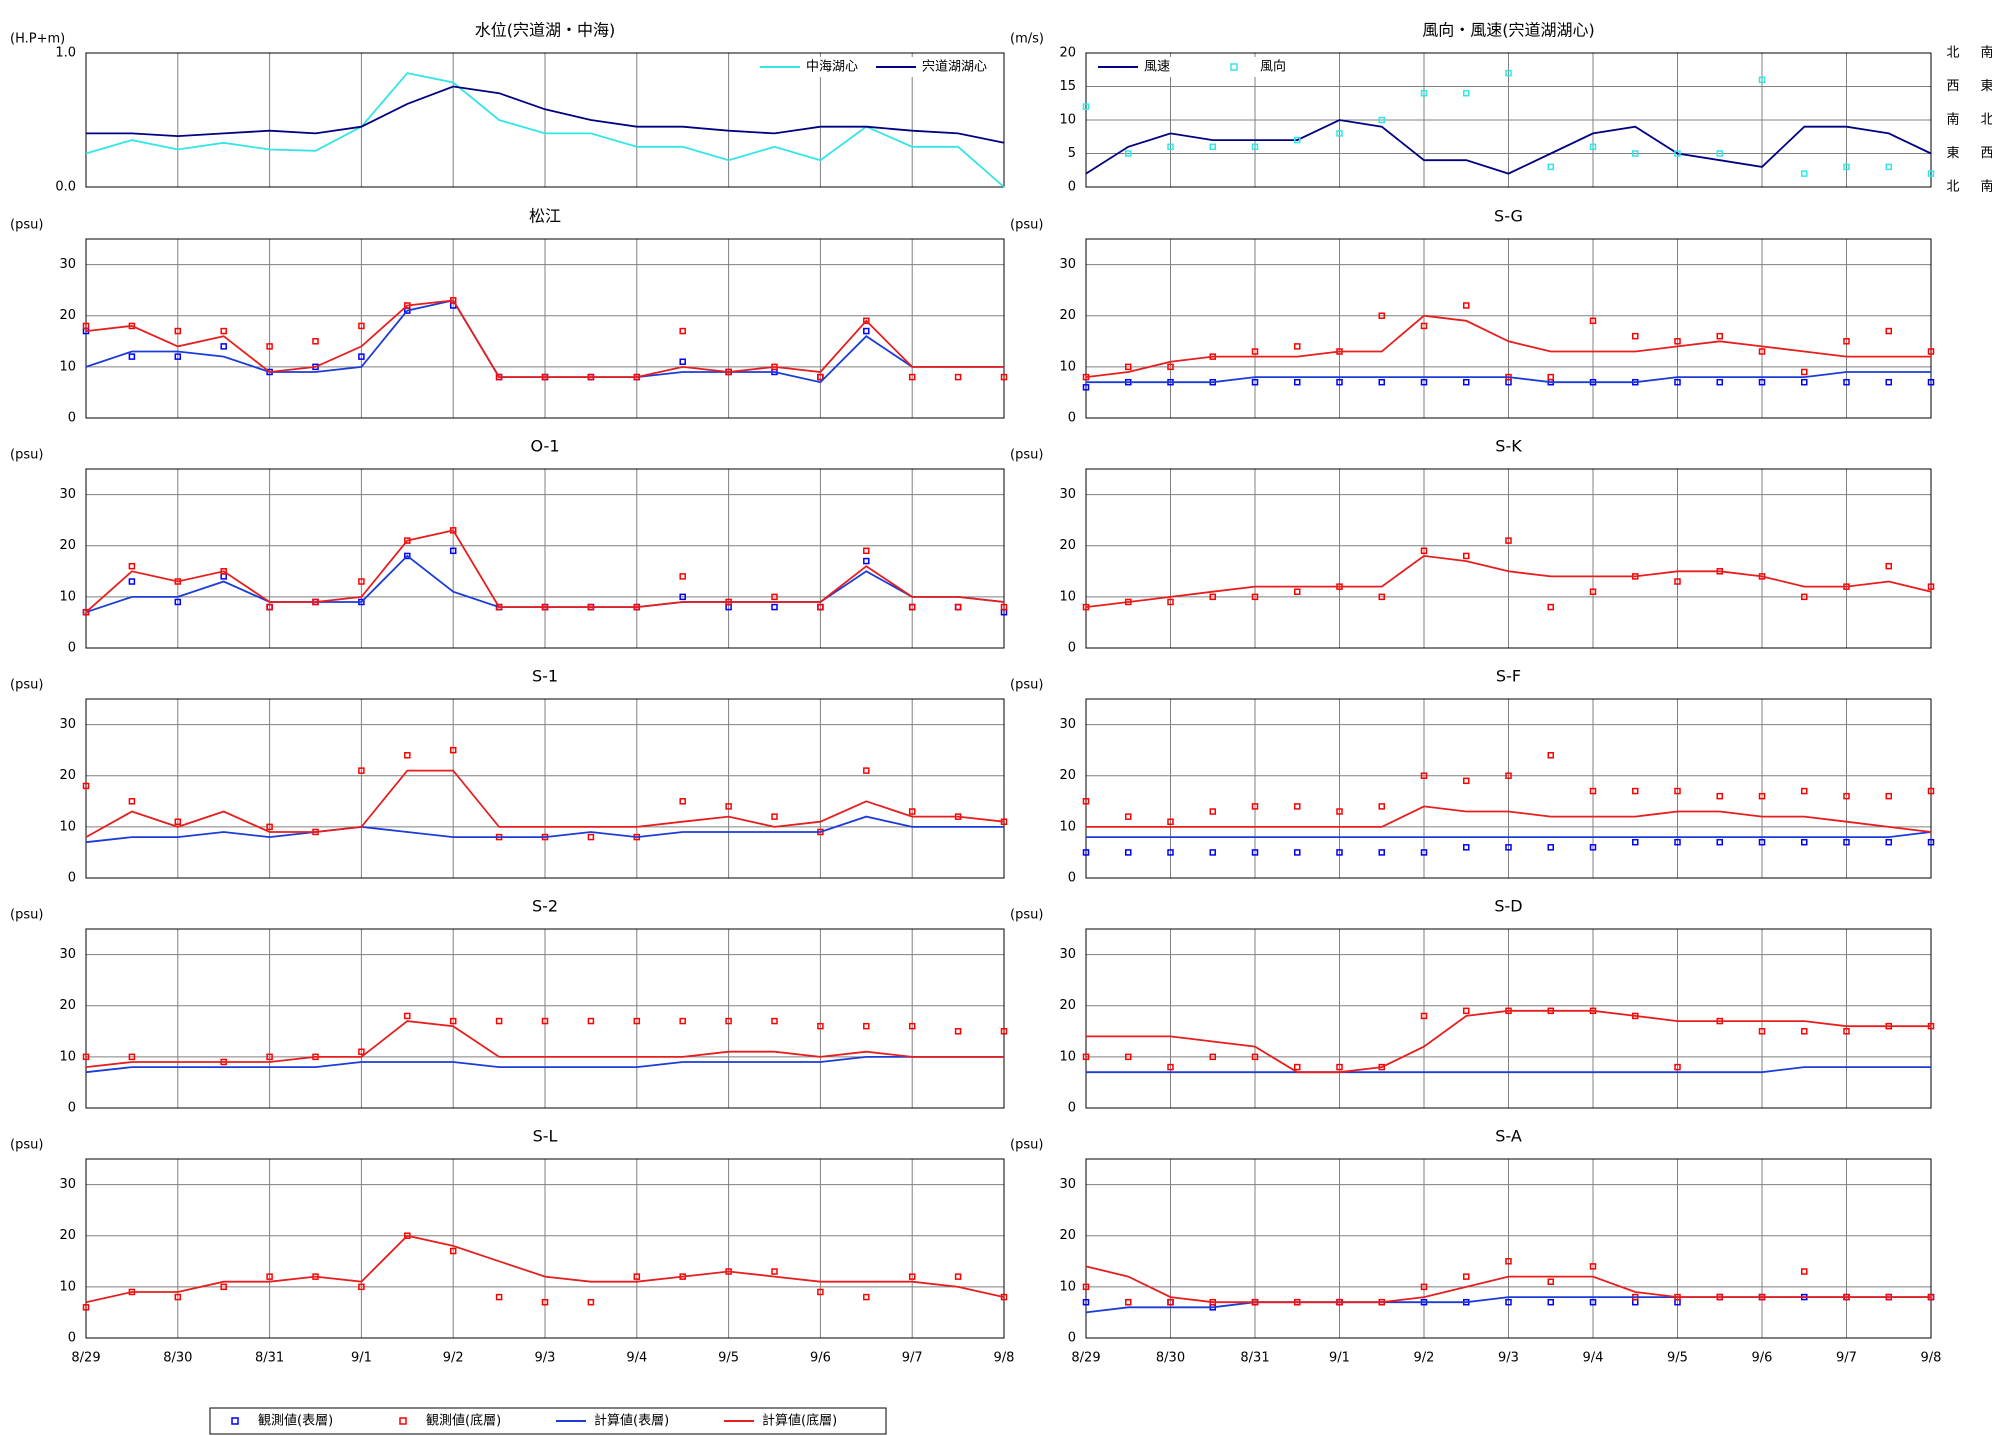 This screenshot has width=1992, height=1436. Describe the element at coordinates (1214, 67) in the screenshot. I see `legend-box` at that location.